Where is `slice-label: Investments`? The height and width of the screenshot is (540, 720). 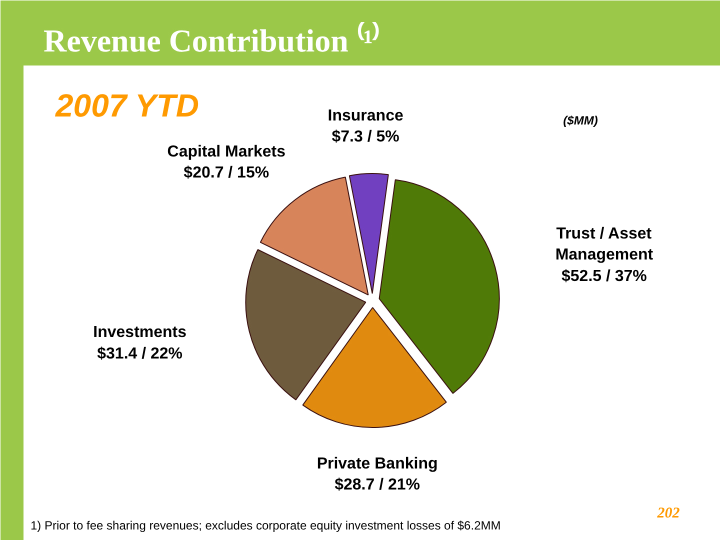
slice-label: Investments is located at coordinates (140, 333).